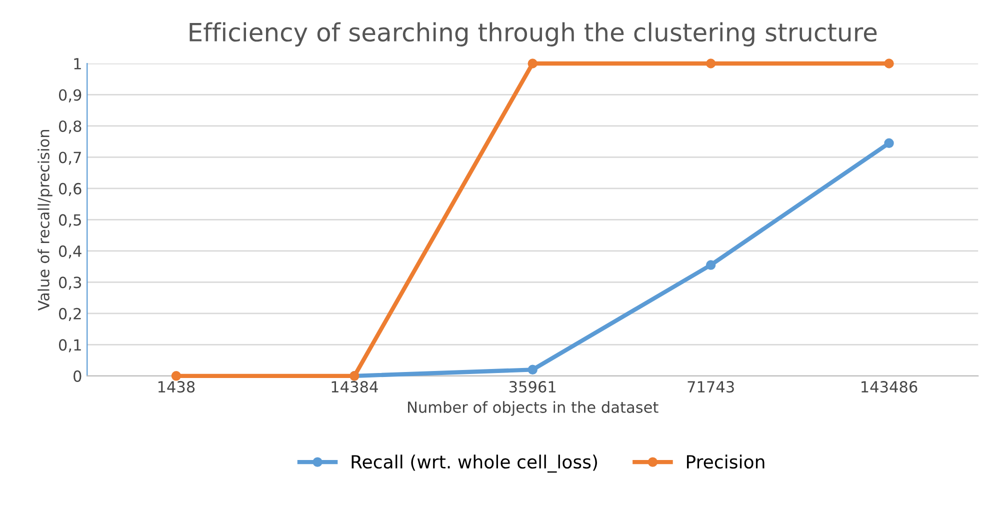 The image size is (990, 508). I want to click on y-tick-label: 0,8, so click(70, 127).